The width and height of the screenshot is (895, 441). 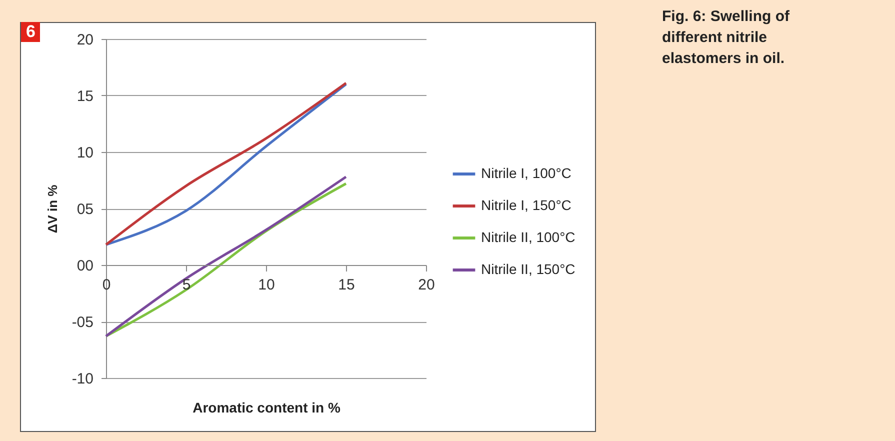 I want to click on x-axis-title: Aromatic content in %, so click(x=266, y=408).